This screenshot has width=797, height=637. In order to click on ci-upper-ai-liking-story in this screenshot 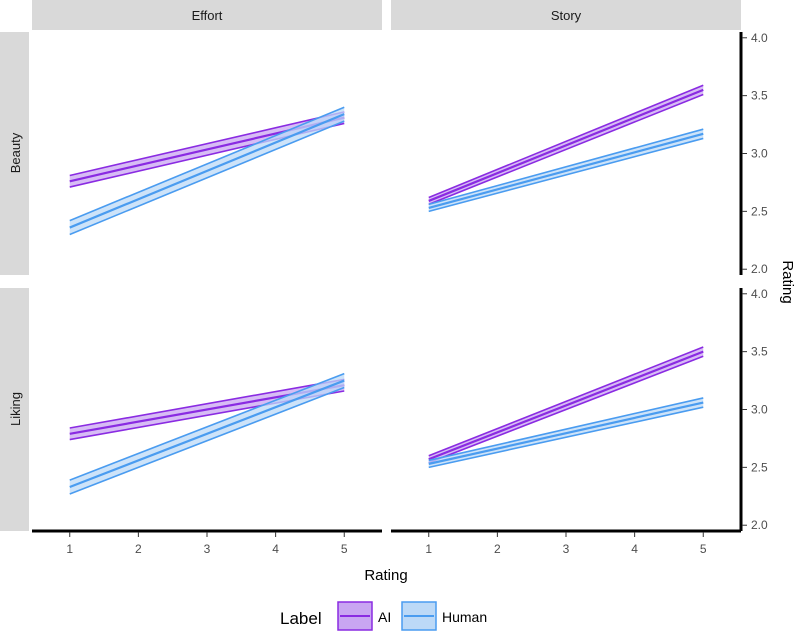, I will do `click(566, 401)`.